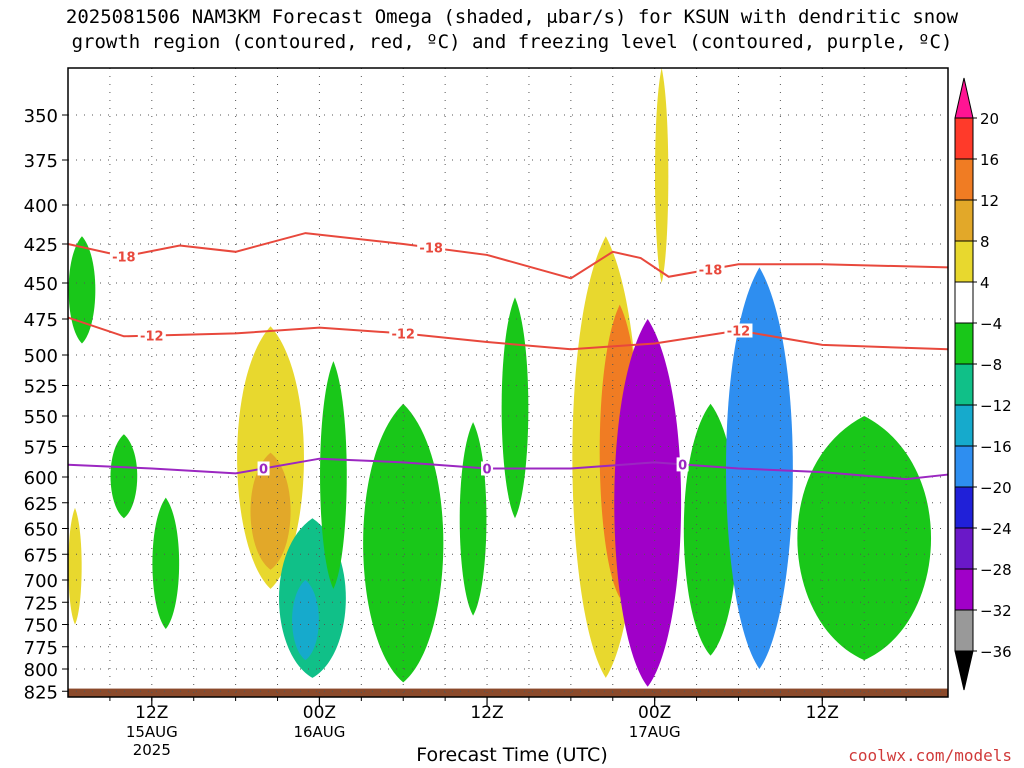 Image resolution: width=1024 pixels, height=768 pixels. What do you see at coordinates (41, 387) in the screenshot?
I see `y-tick-label: 525` at bounding box center [41, 387].